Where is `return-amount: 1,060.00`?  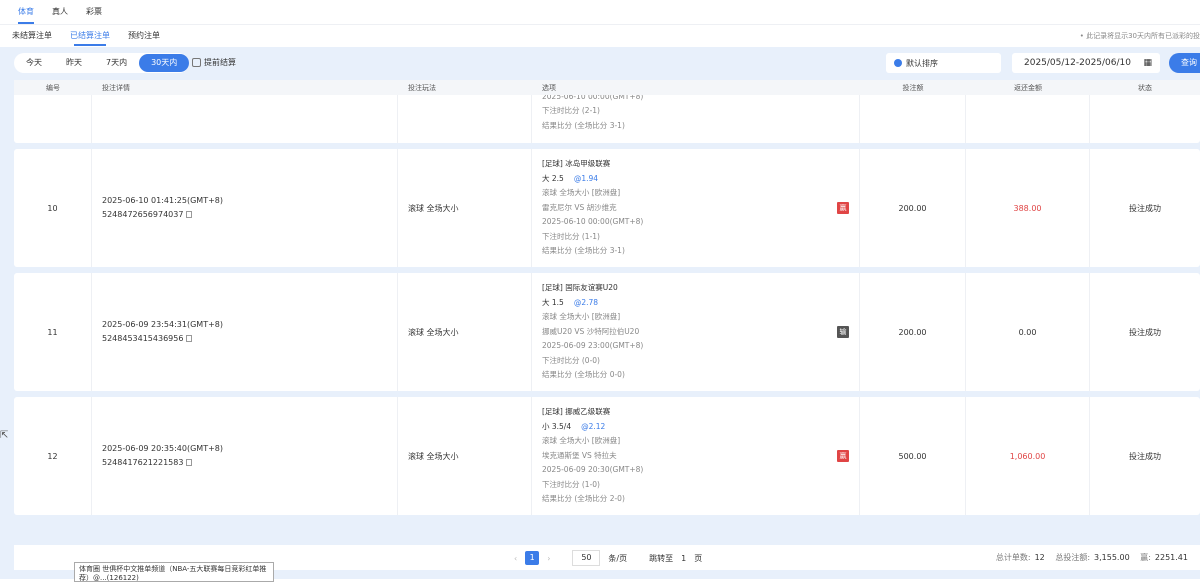 return-amount: 1,060.00 is located at coordinates (1028, 456).